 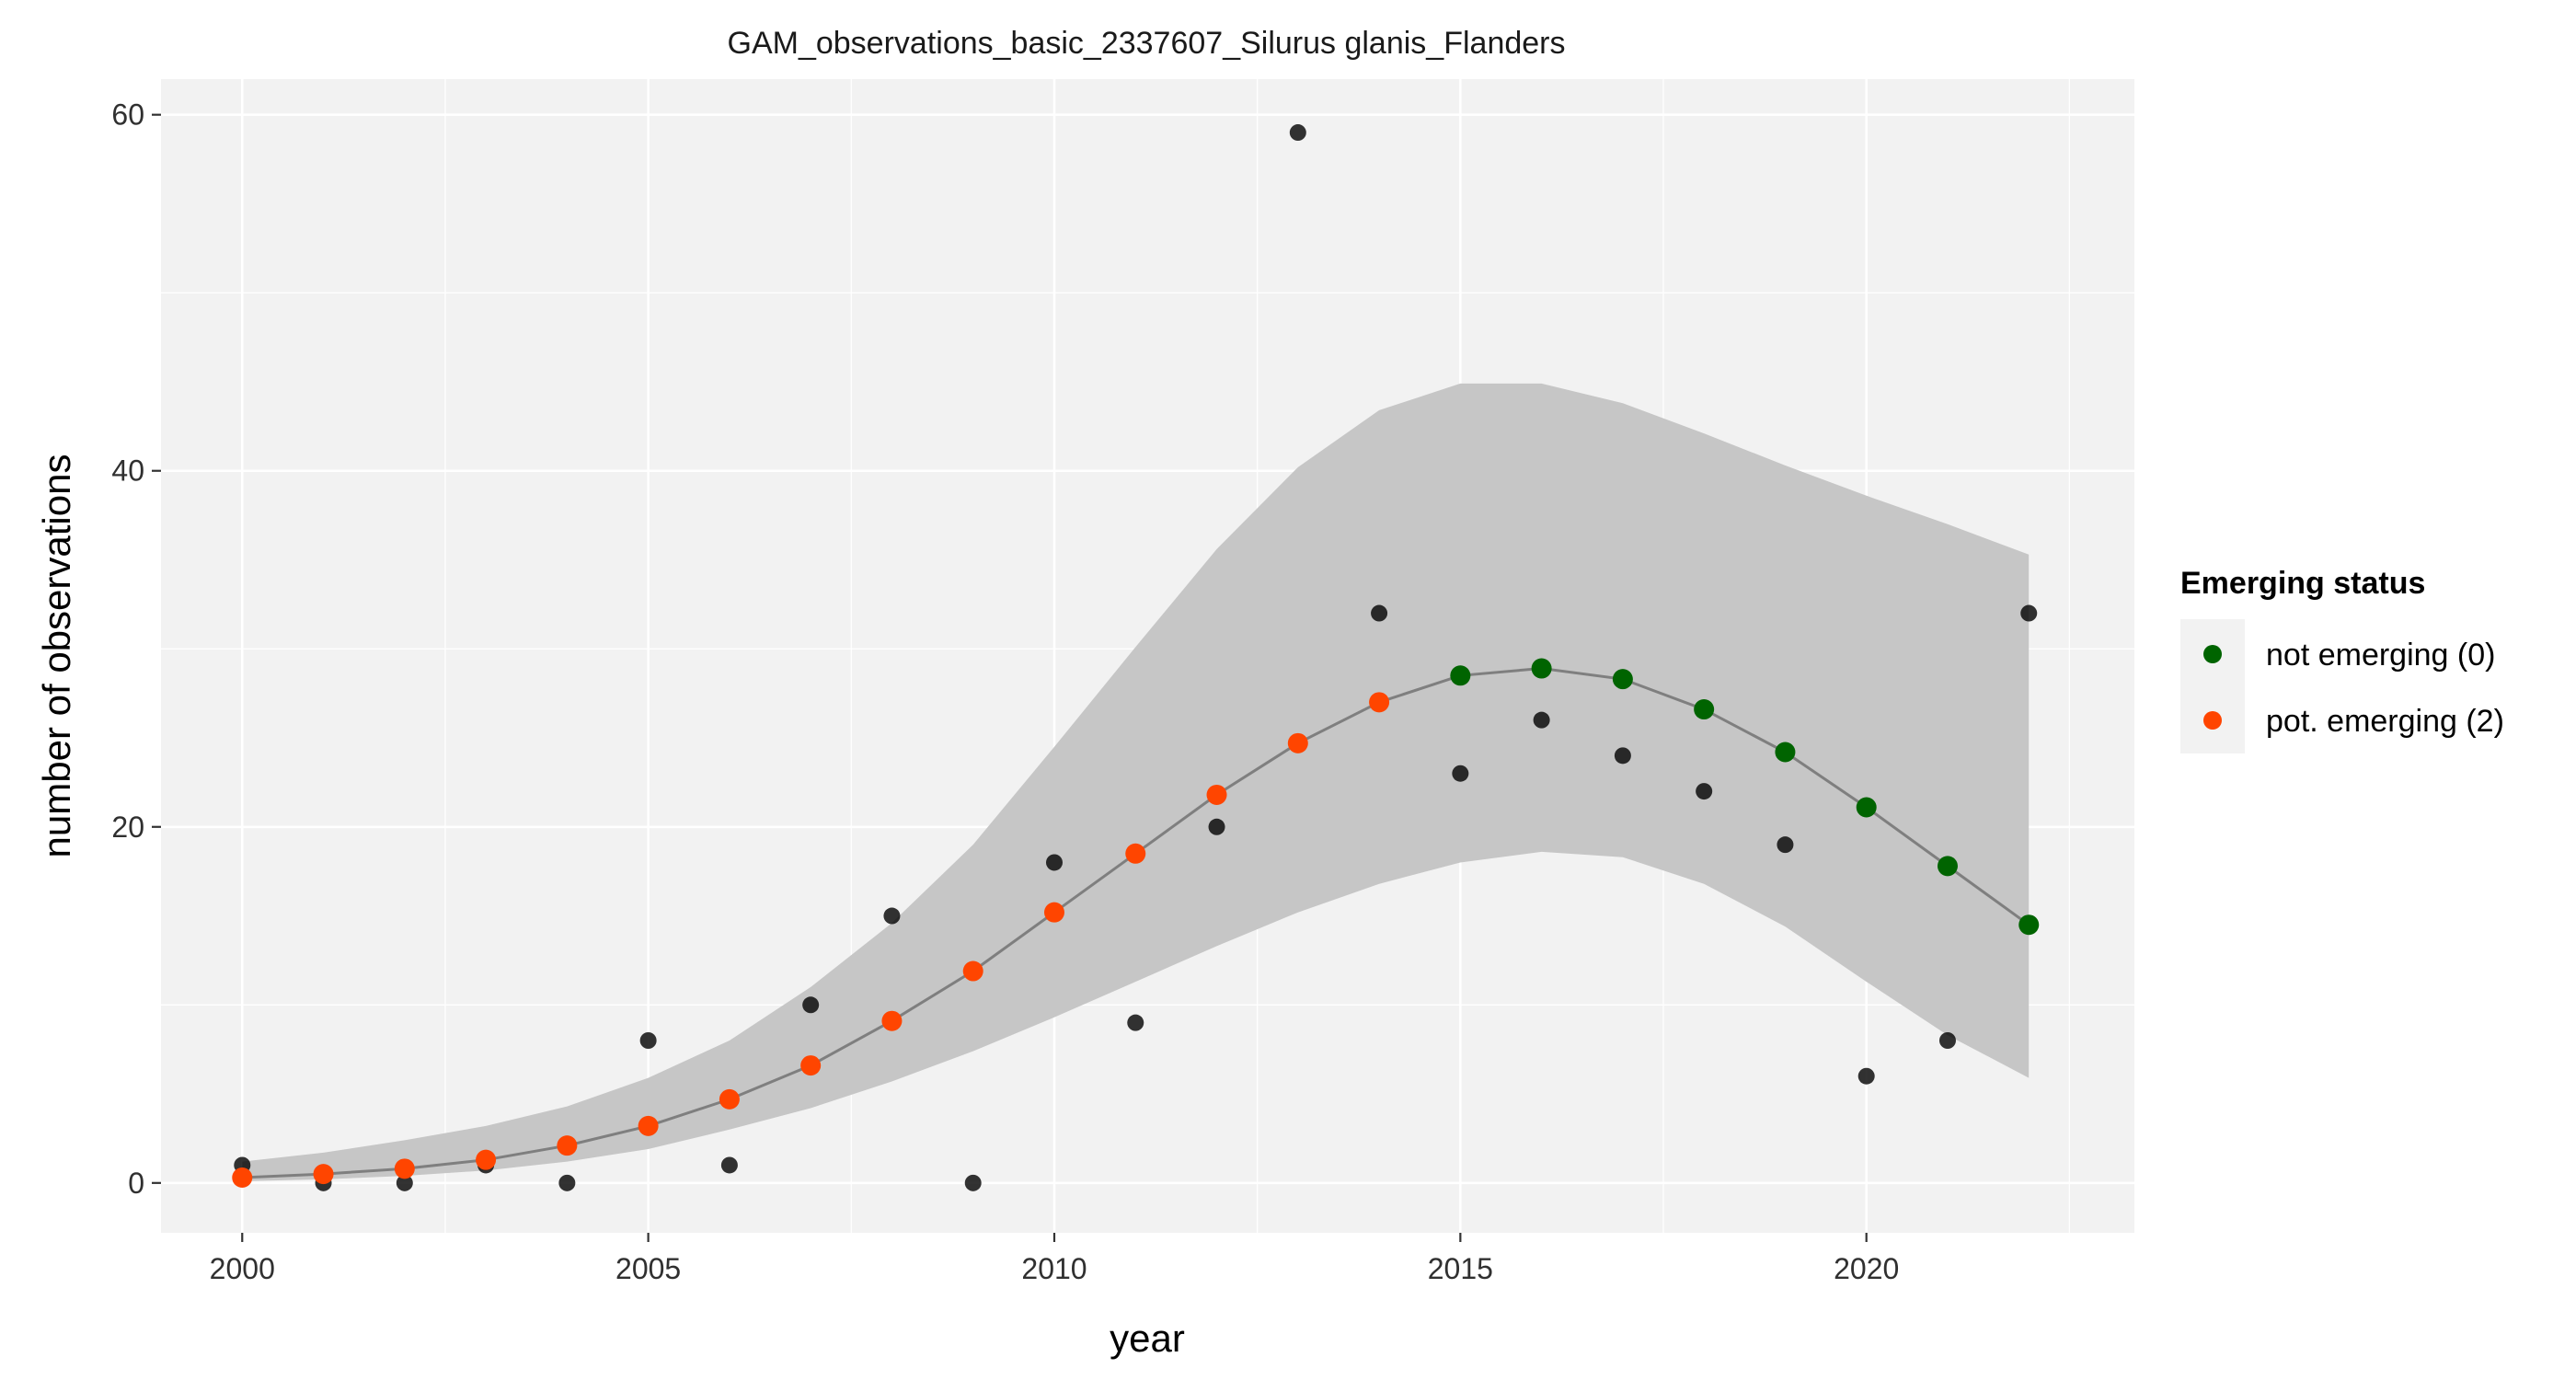 What do you see at coordinates (648, 1268) in the screenshot?
I see `x-tick-label: 2005` at bounding box center [648, 1268].